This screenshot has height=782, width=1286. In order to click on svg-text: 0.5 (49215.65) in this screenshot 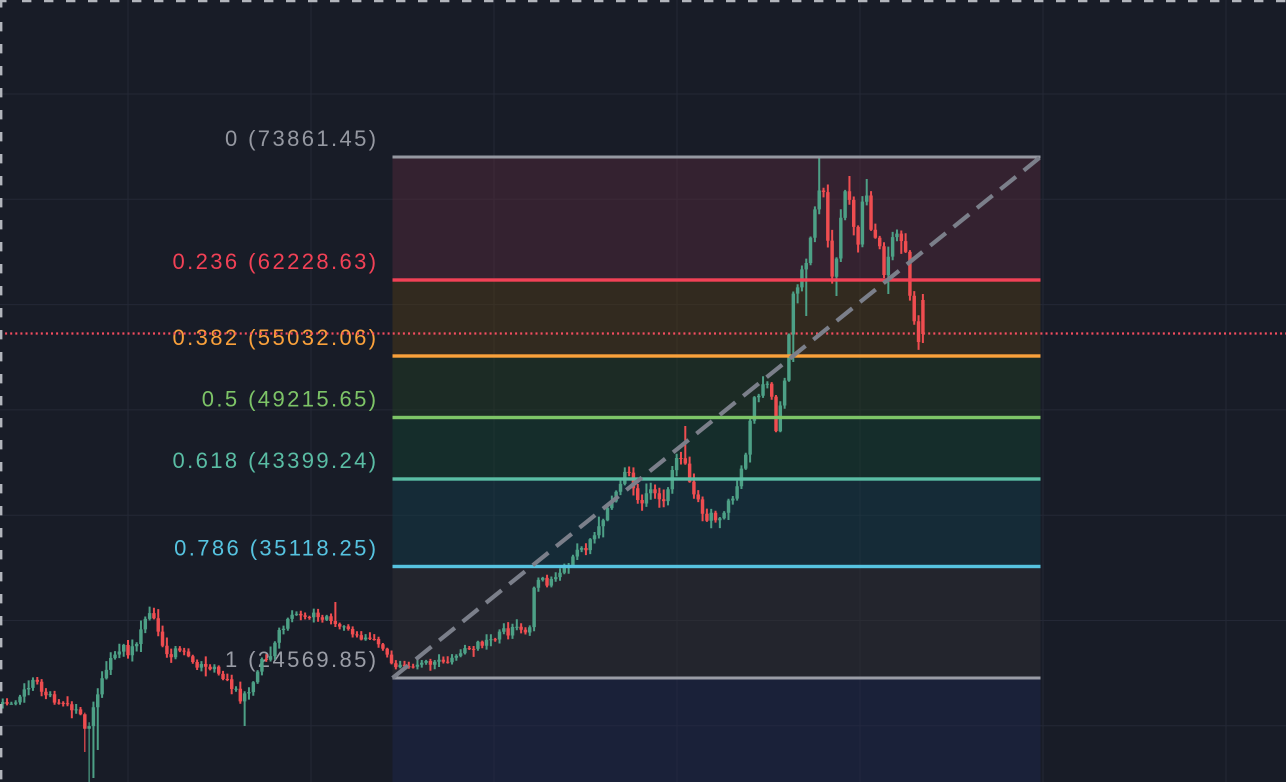, I will do `click(290, 398)`.